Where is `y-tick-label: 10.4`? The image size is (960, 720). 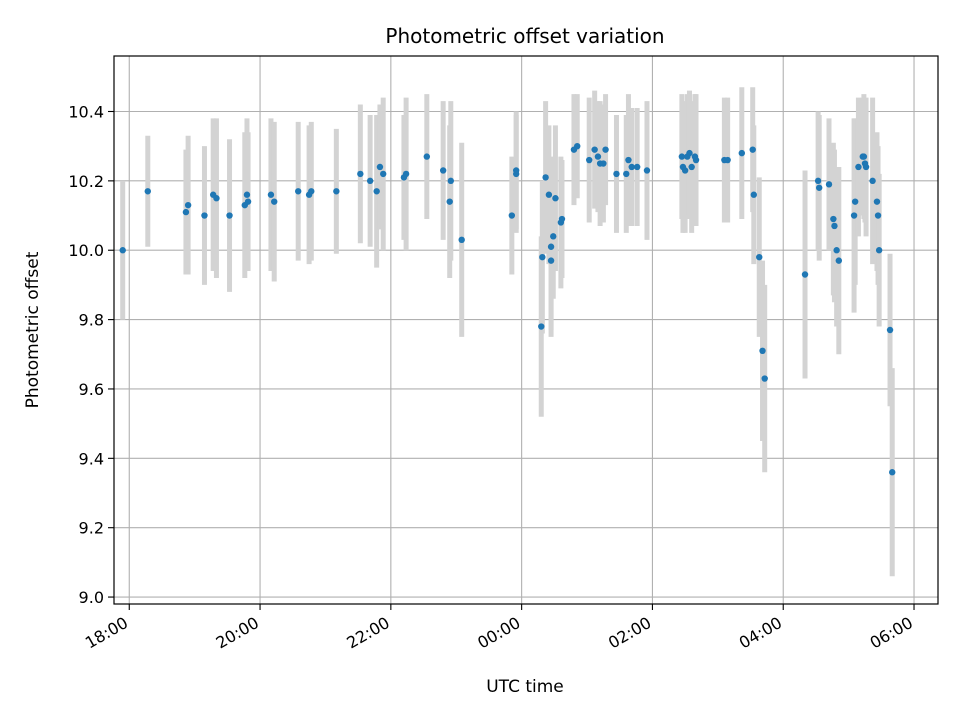
y-tick-label: 10.4 is located at coordinates (86, 111).